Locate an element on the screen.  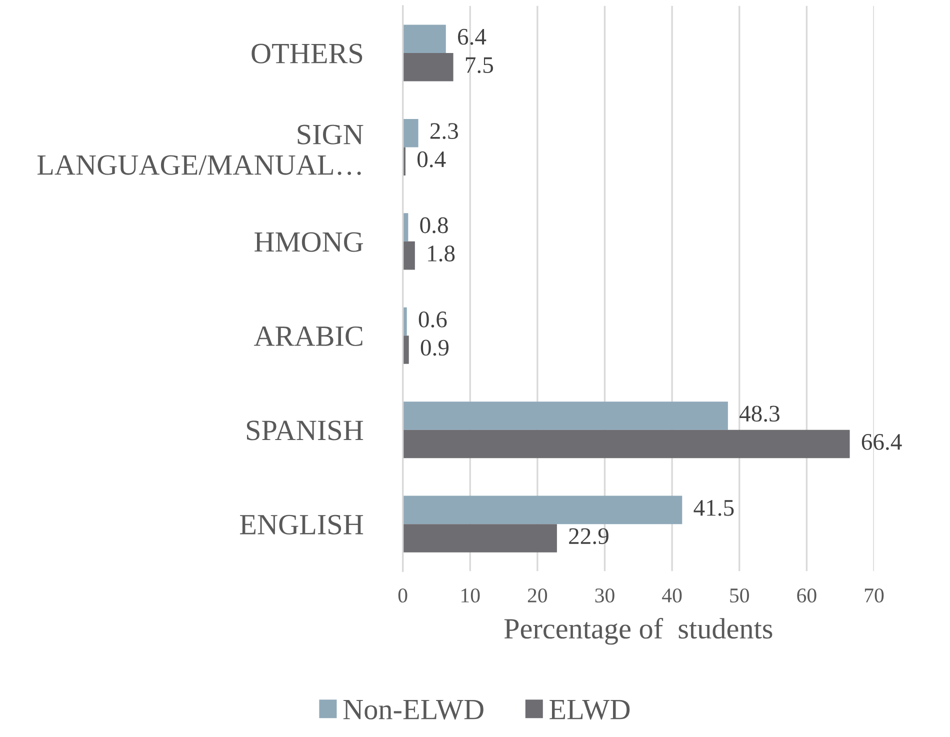
x-tick-label: 0 is located at coordinates (403, 595).